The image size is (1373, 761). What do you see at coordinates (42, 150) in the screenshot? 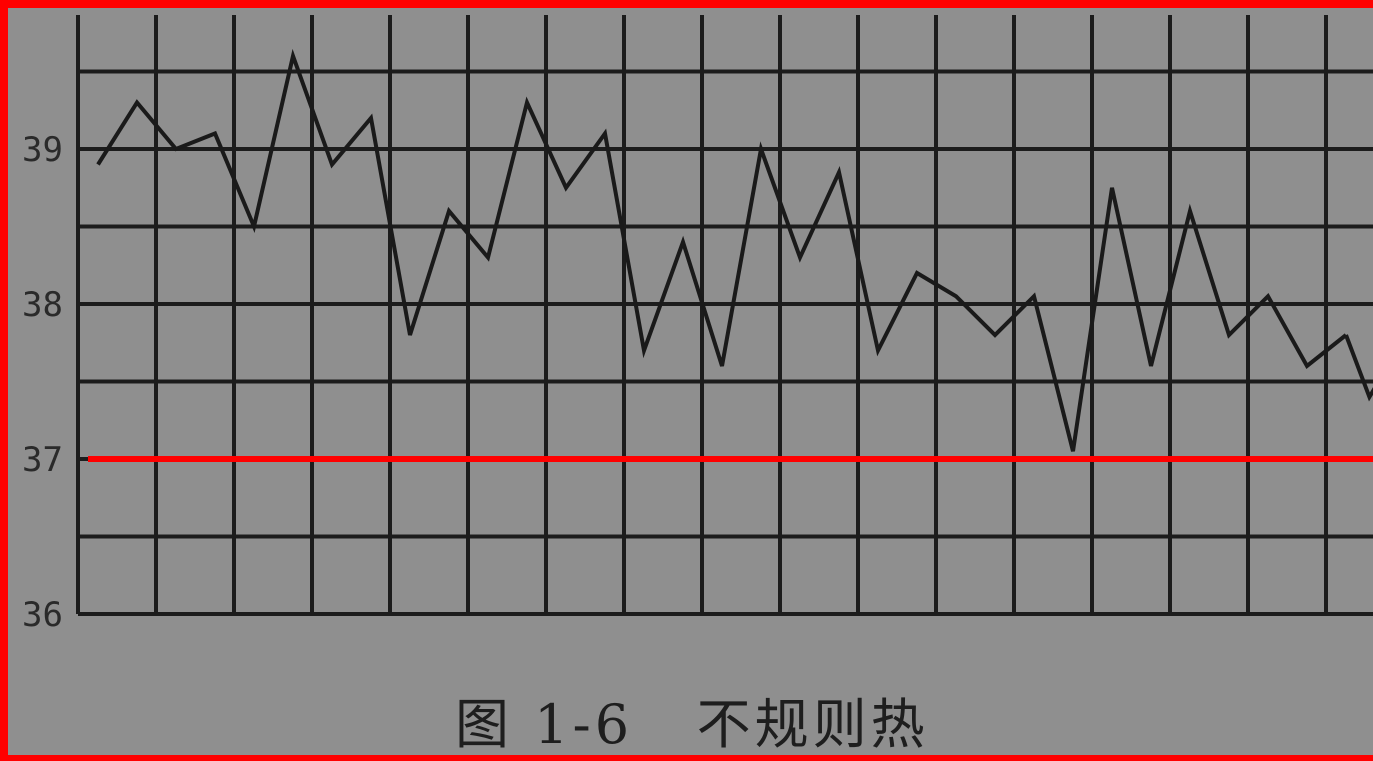
I see `y-tick-label: 39` at bounding box center [42, 150].